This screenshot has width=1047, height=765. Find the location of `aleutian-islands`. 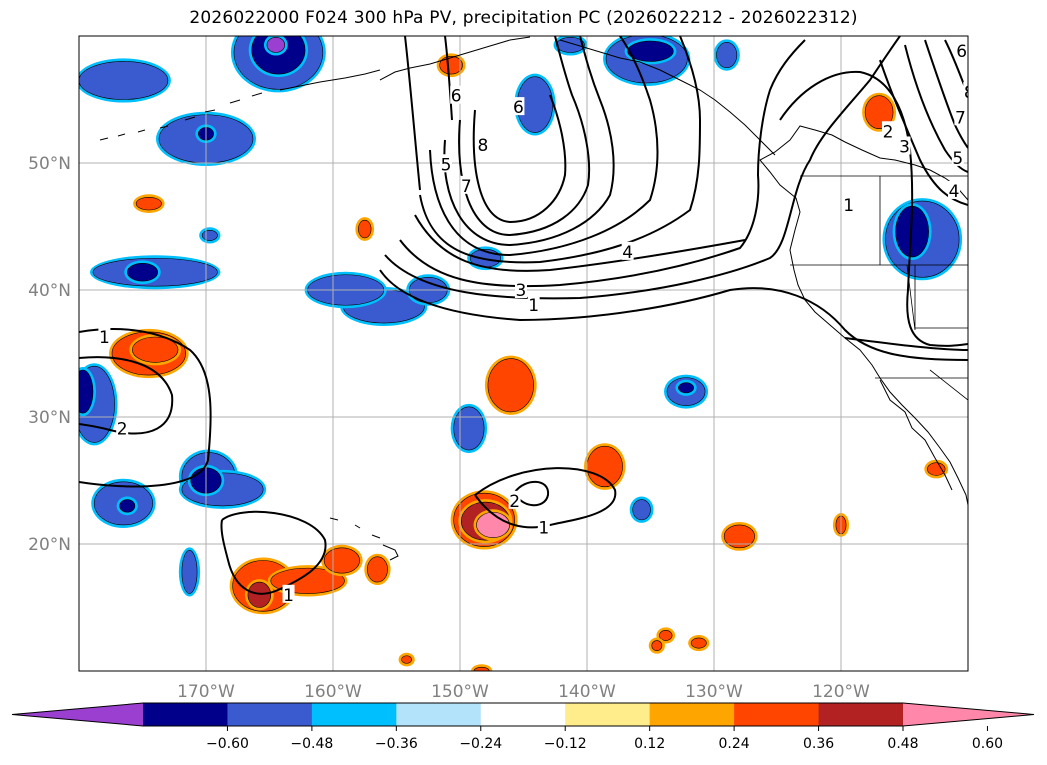

aleutian-islands is located at coordinates (181, 116).